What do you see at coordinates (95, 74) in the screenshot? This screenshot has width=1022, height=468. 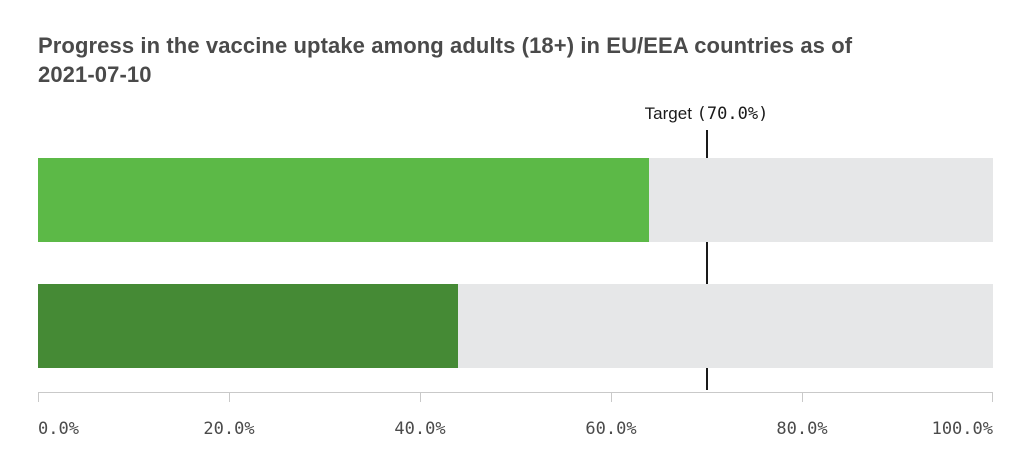 I see `chart-title-line2: 2021-07-10` at bounding box center [95, 74].